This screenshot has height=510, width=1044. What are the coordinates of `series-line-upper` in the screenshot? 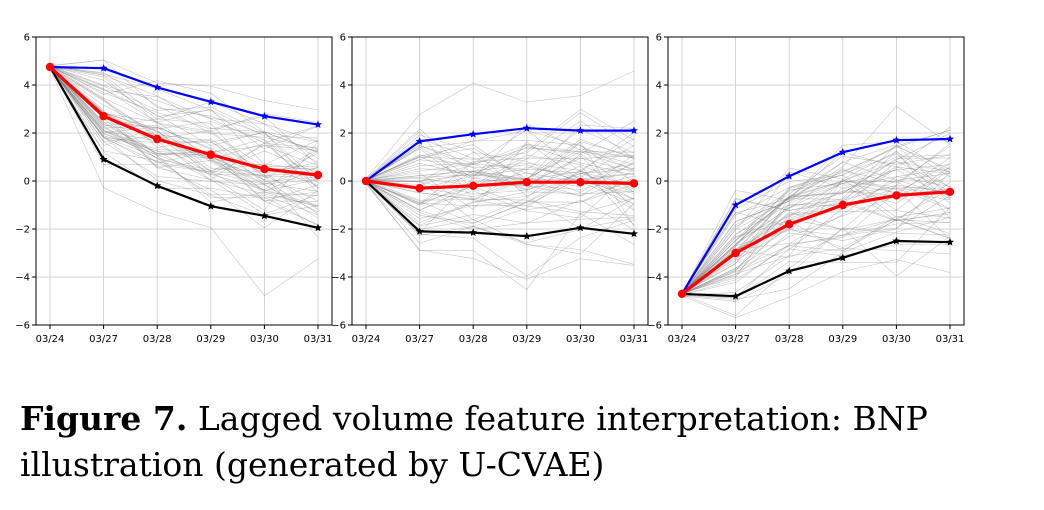 It's located at (184, 95).